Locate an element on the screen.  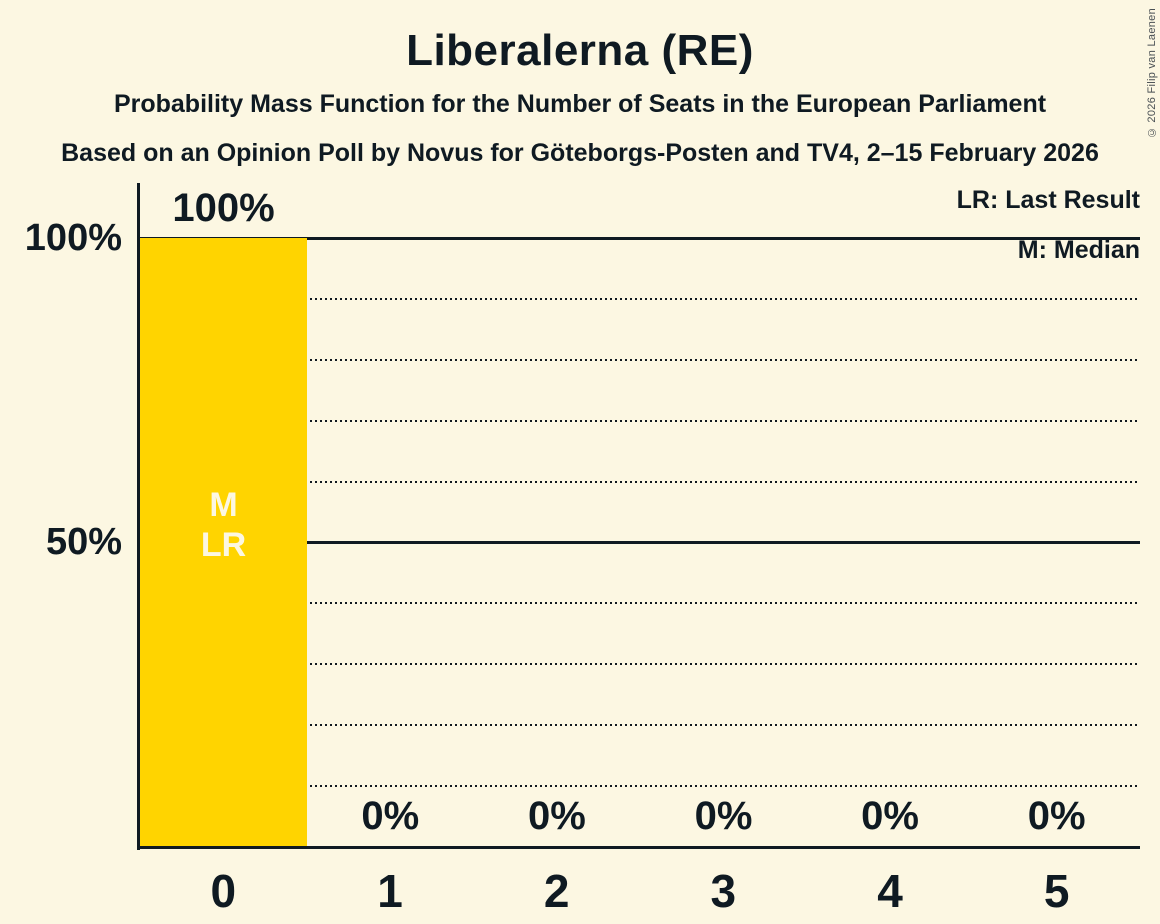
zero-value-labels: 0% 0% 0% 0% 0% is located at coordinates (723, 816).